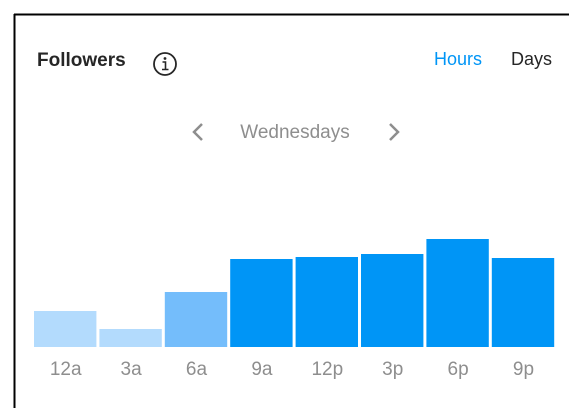  I want to click on x-tick-label: 3p, so click(392, 369).